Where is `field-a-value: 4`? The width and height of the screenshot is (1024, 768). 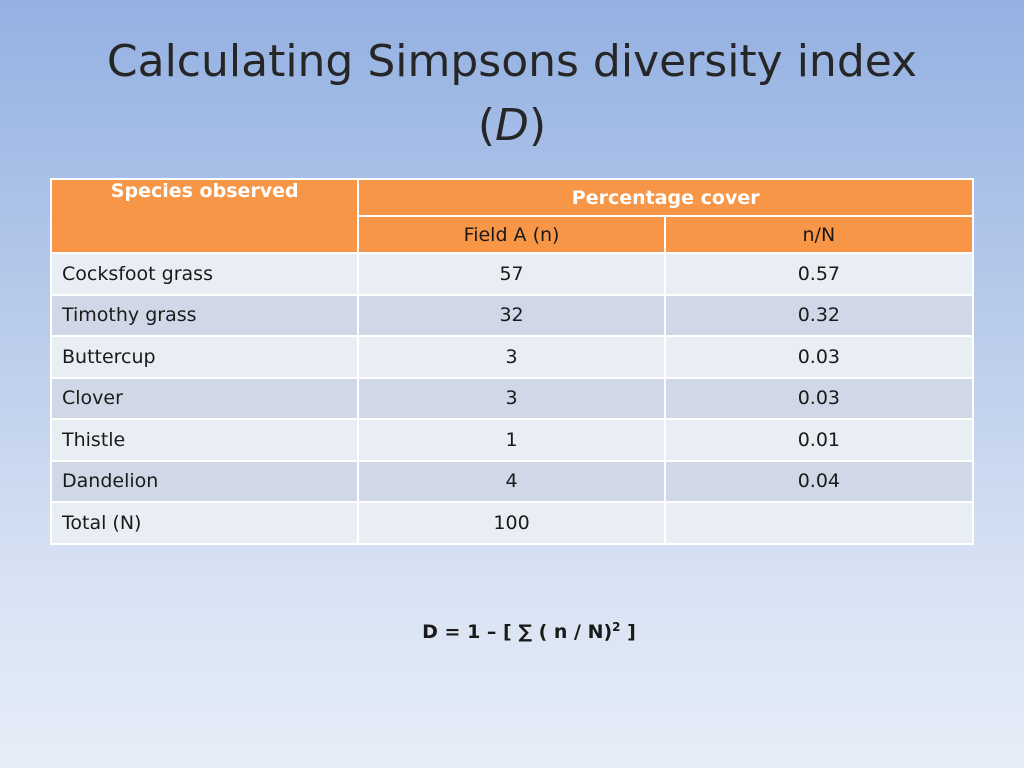
field-a-value: 4 is located at coordinates (511, 481).